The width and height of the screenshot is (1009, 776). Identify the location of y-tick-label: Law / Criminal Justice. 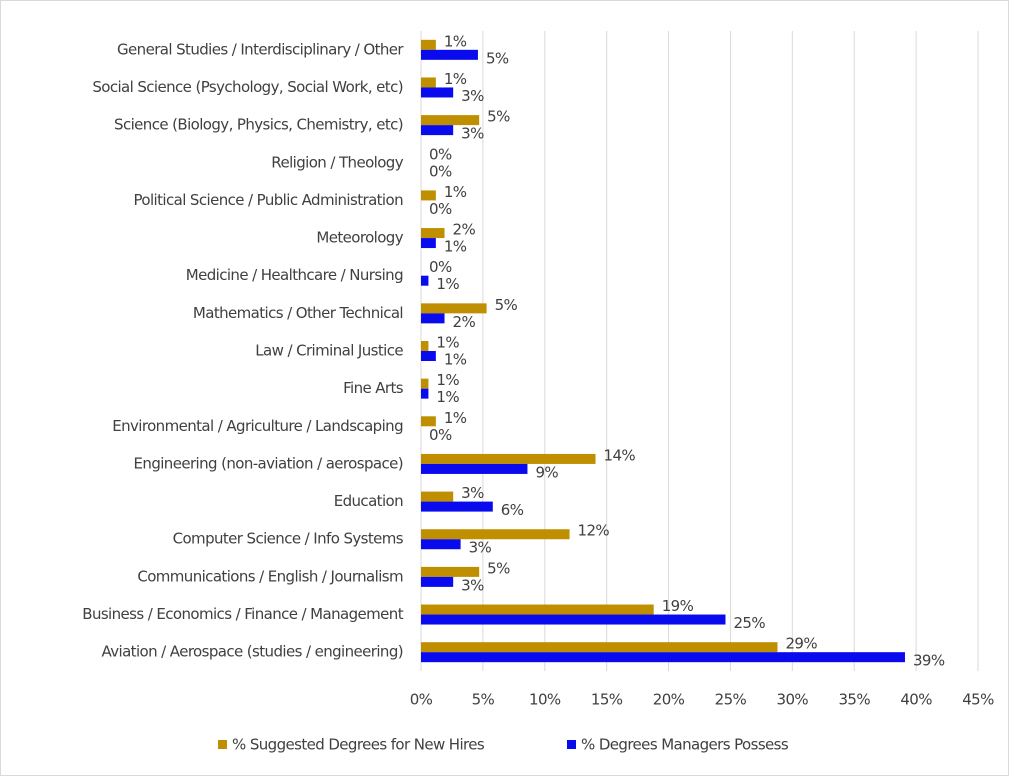
(329, 351).